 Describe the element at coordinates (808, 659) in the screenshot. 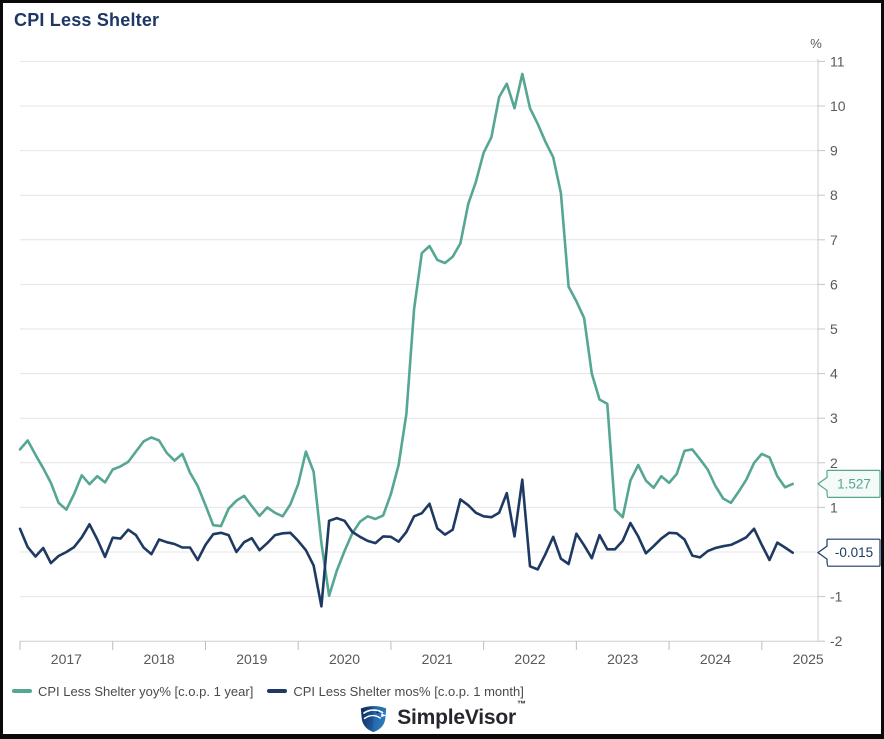

I see `x-tick-label: 2025` at that location.